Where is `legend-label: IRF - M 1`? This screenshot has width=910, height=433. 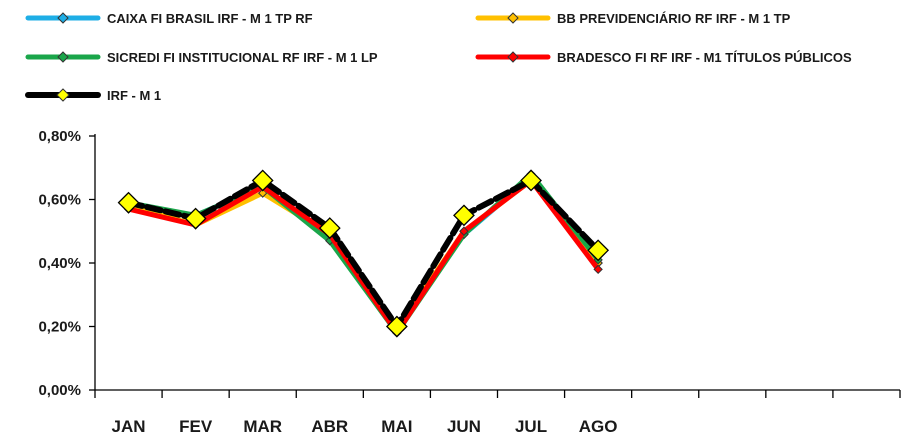
legend-label: IRF - M 1 is located at coordinates (134, 95).